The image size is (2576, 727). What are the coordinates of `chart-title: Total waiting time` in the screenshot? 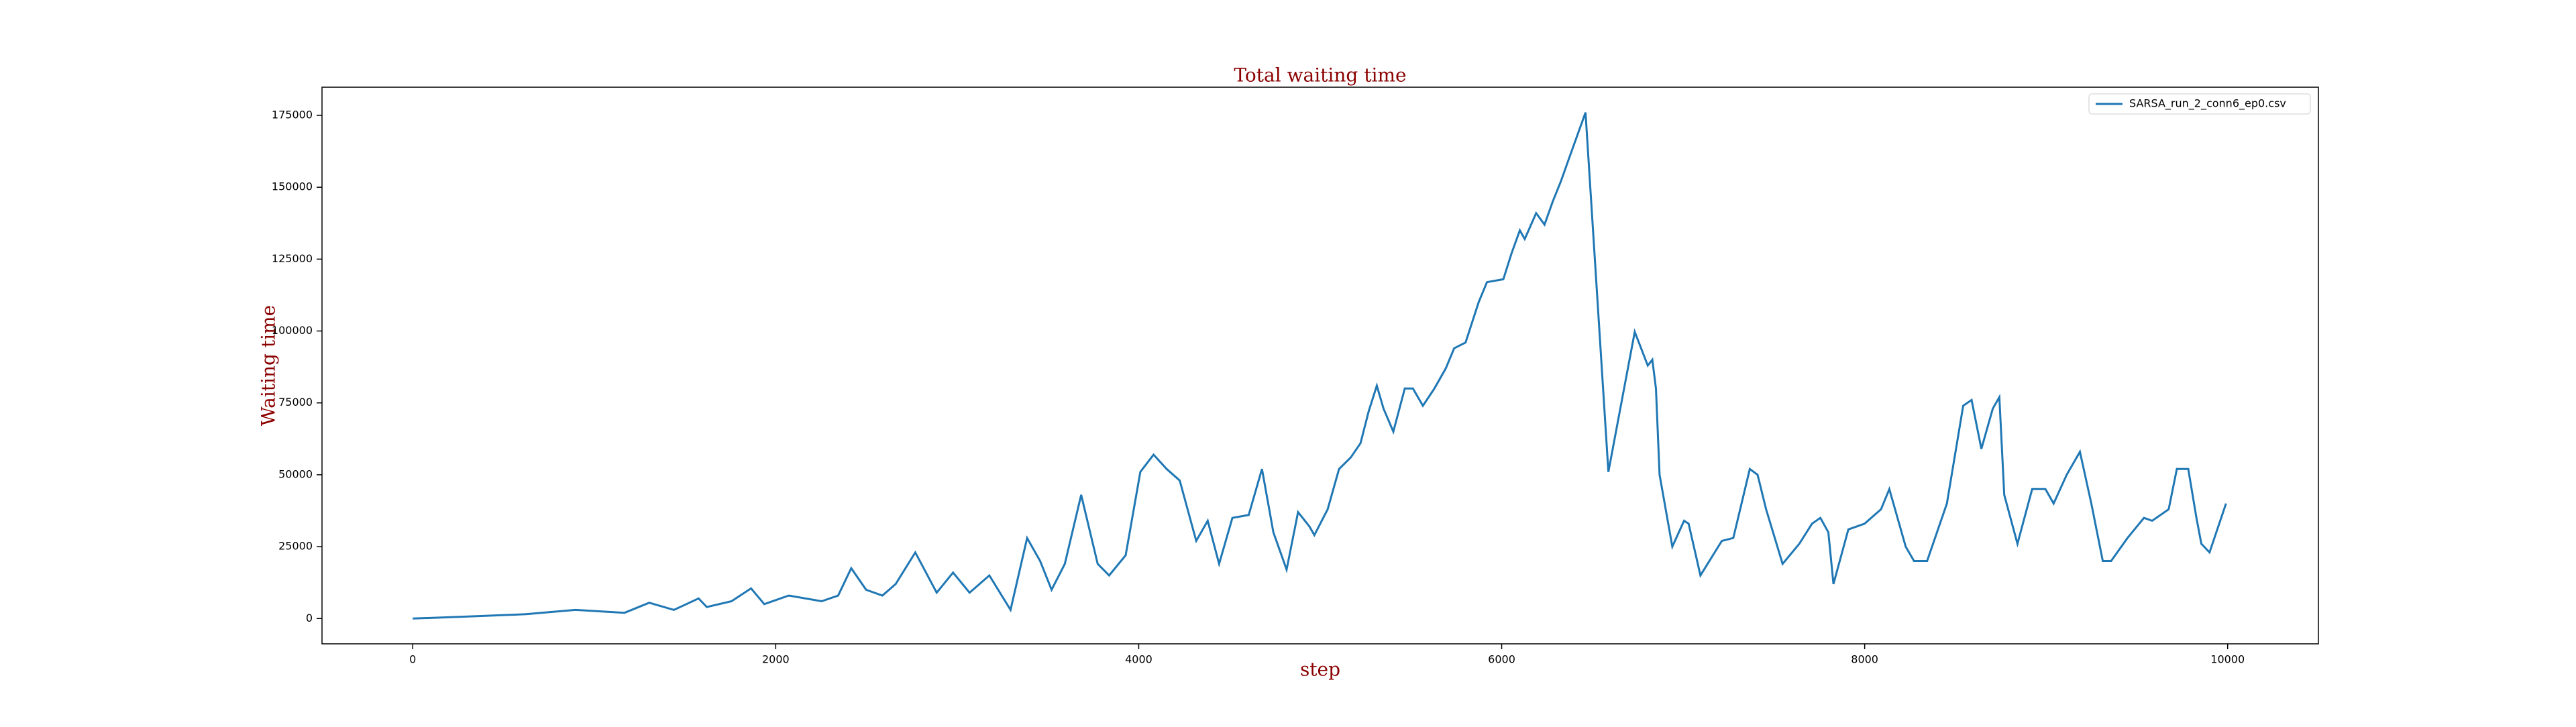 It's located at (1320, 75).